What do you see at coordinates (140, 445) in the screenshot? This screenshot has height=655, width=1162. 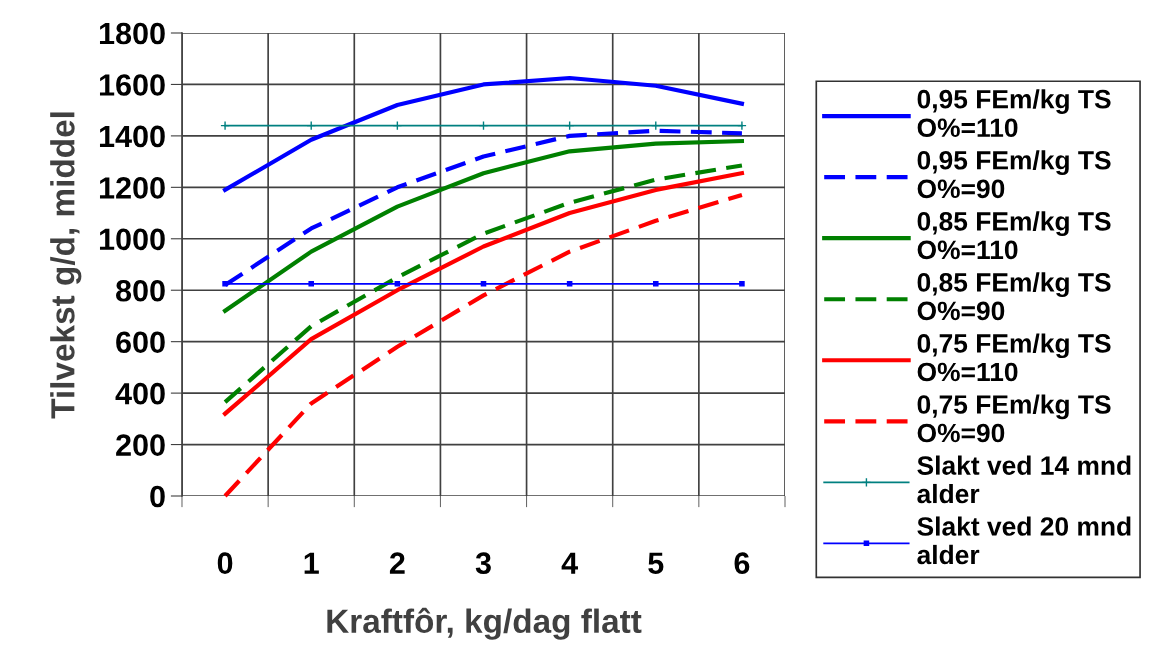 I see `y-tick-label: 200` at bounding box center [140, 445].